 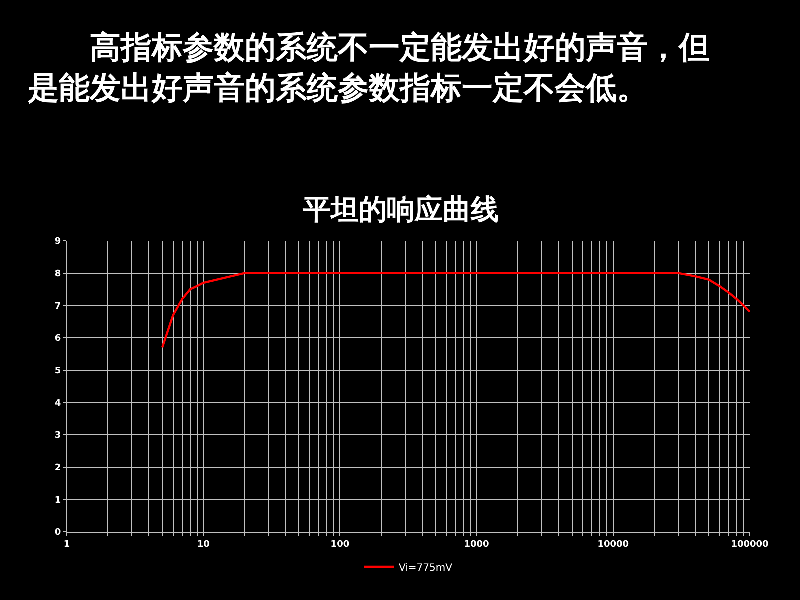 I want to click on y-tick-label: 2, so click(x=58, y=468).